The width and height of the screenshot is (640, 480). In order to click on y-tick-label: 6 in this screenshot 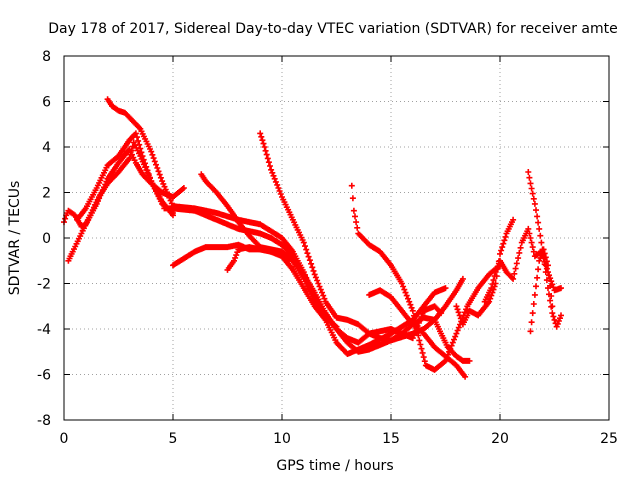, I will do `click(46, 103)`.